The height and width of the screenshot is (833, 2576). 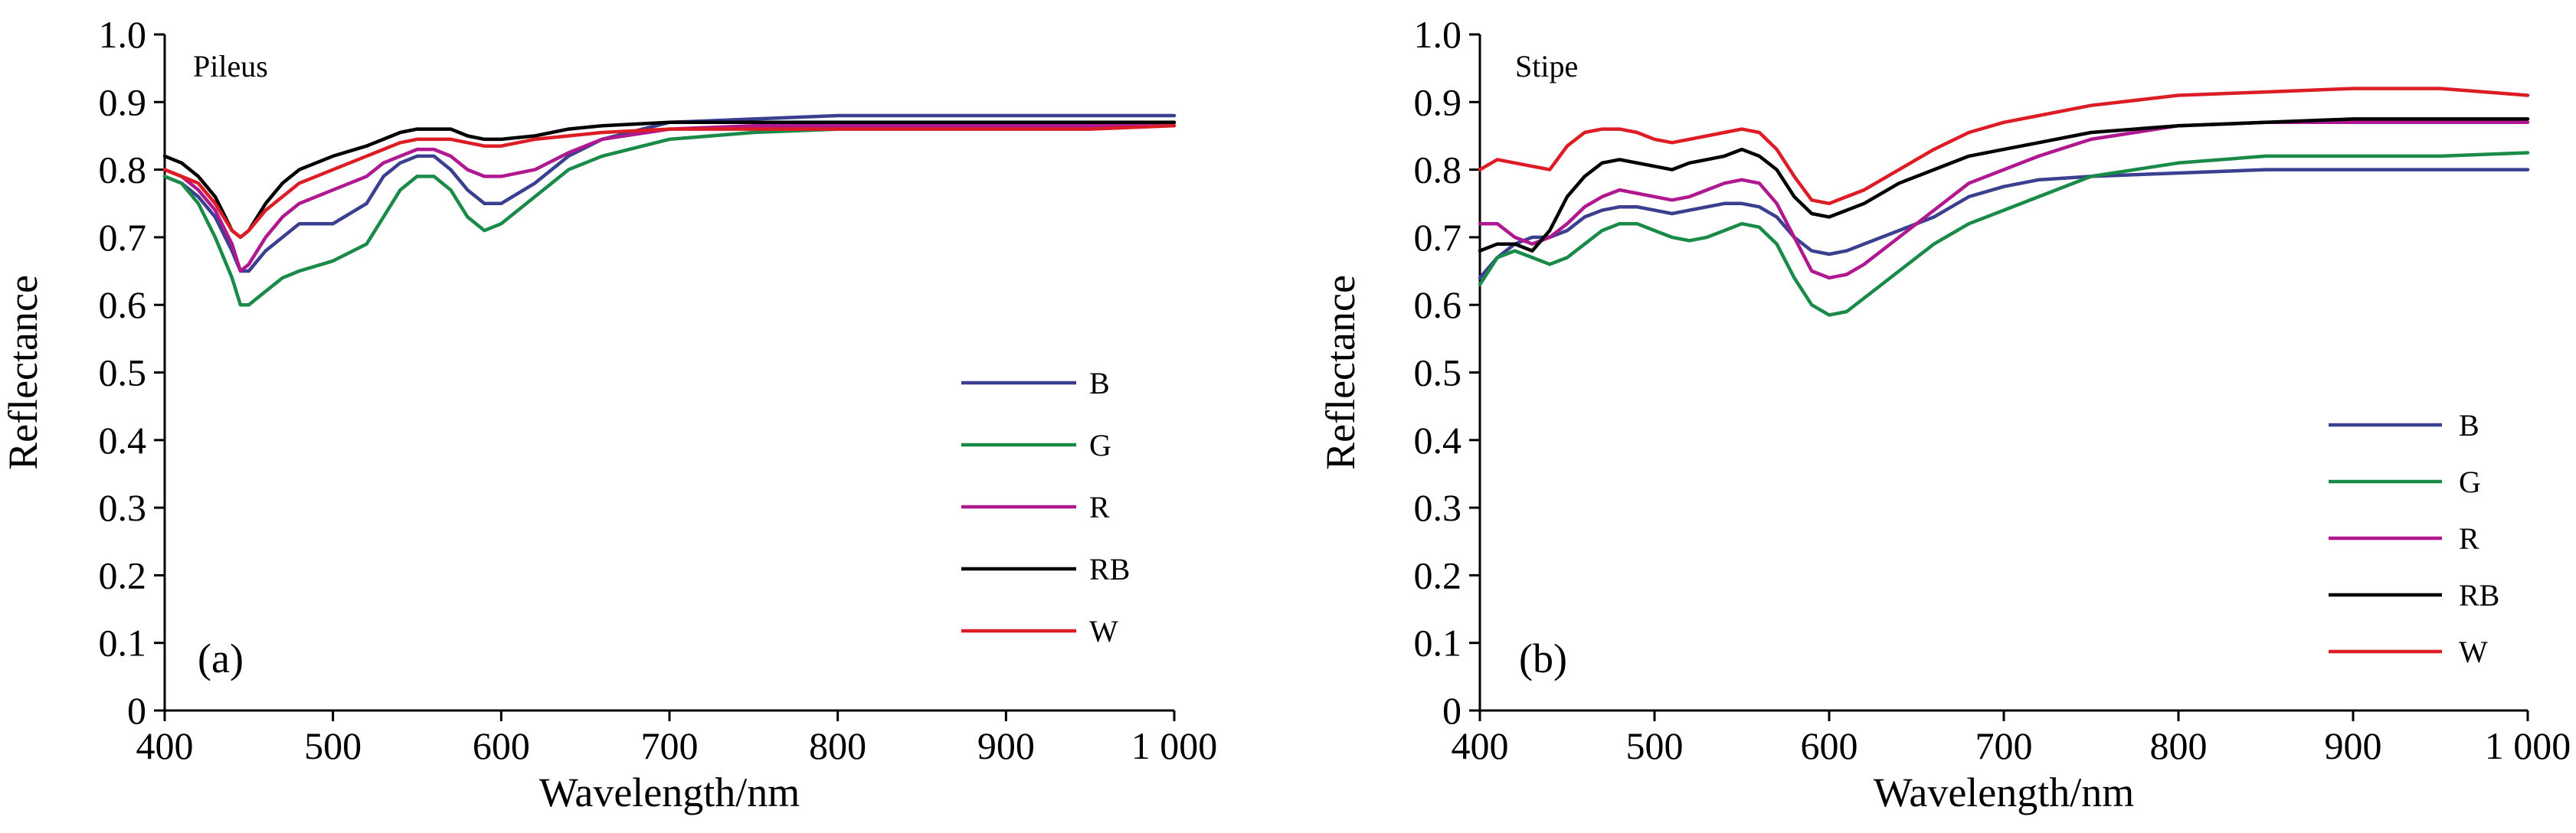 What do you see at coordinates (230, 66) in the screenshot?
I see `panel-title: Pileus` at bounding box center [230, 66].